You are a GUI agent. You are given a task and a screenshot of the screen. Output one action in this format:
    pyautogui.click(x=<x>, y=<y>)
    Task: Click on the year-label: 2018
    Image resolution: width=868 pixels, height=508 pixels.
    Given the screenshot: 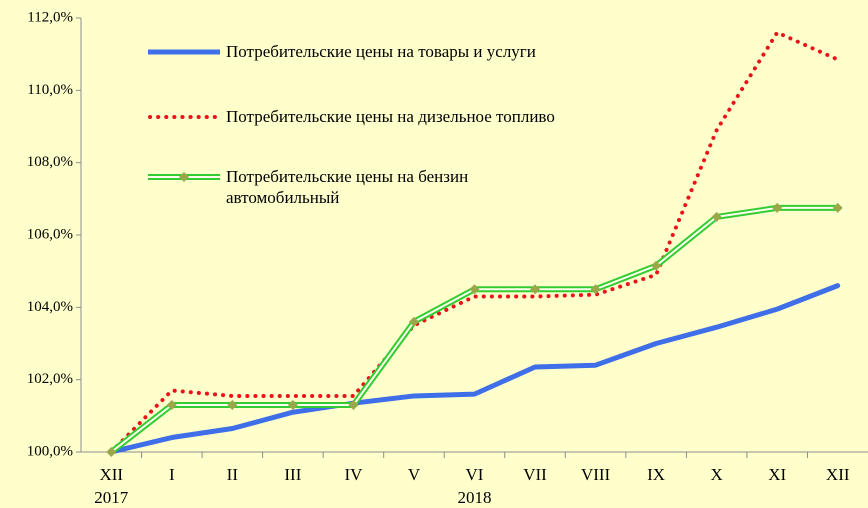 What is the action you would take?
    pyautogui.click(x=475, y=497)
    